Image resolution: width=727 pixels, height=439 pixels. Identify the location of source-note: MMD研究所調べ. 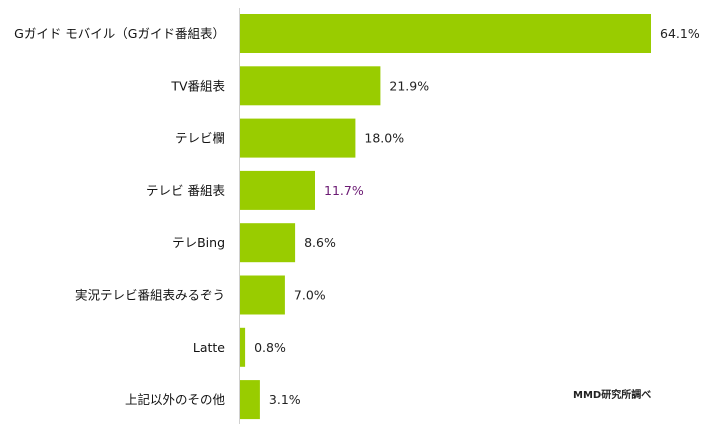
(612, 395).